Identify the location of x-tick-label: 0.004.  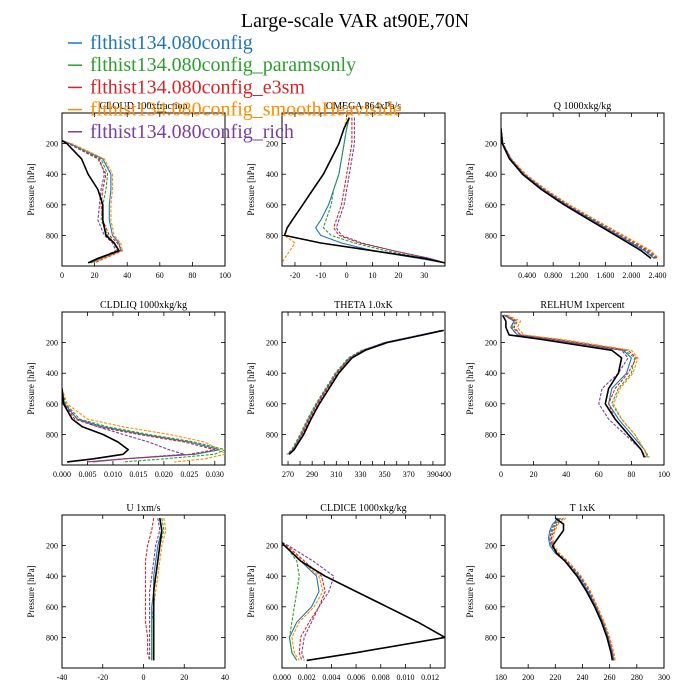
(331, 677).